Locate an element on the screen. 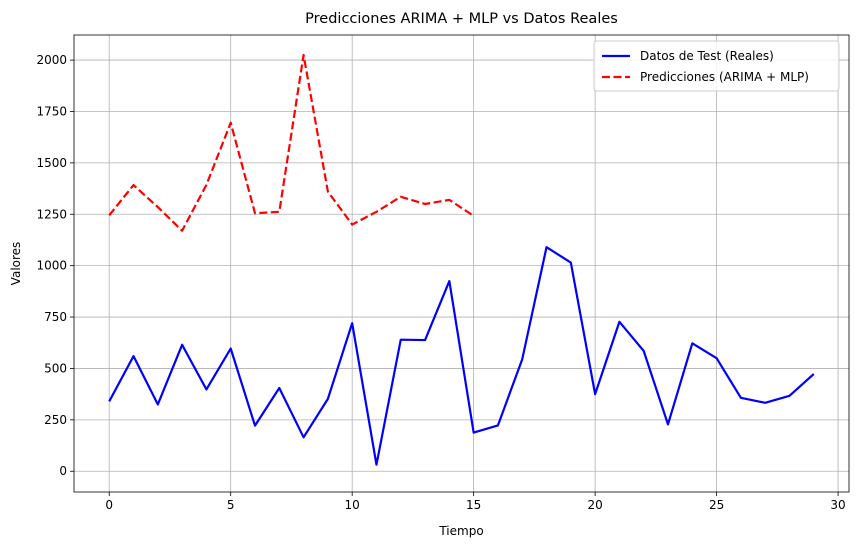  legend-label-1: Datos de Test (Reales) is located at coordinates (707, 56).